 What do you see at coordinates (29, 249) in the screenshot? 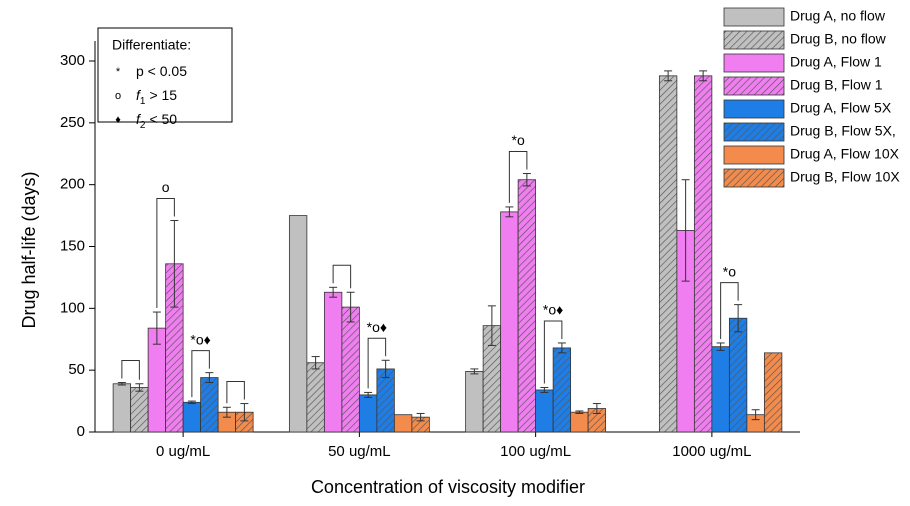
I see `y-axis-label: Drug half-life (days)` at bounding box center [29, 249].